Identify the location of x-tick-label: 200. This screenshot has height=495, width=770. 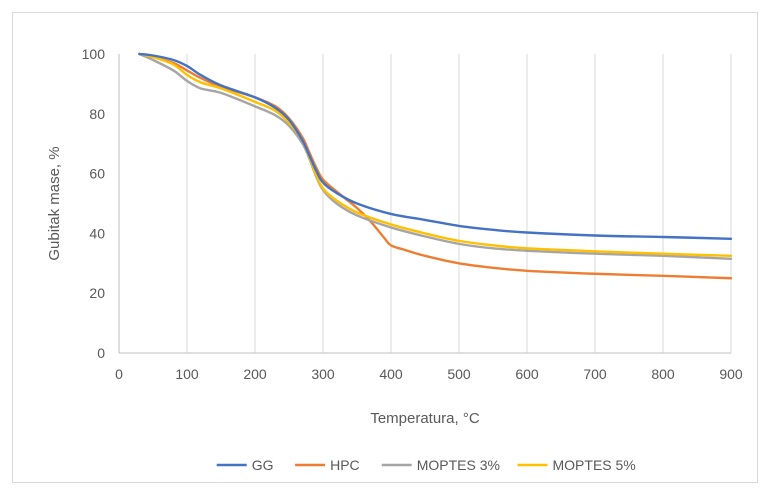
(255, 374).